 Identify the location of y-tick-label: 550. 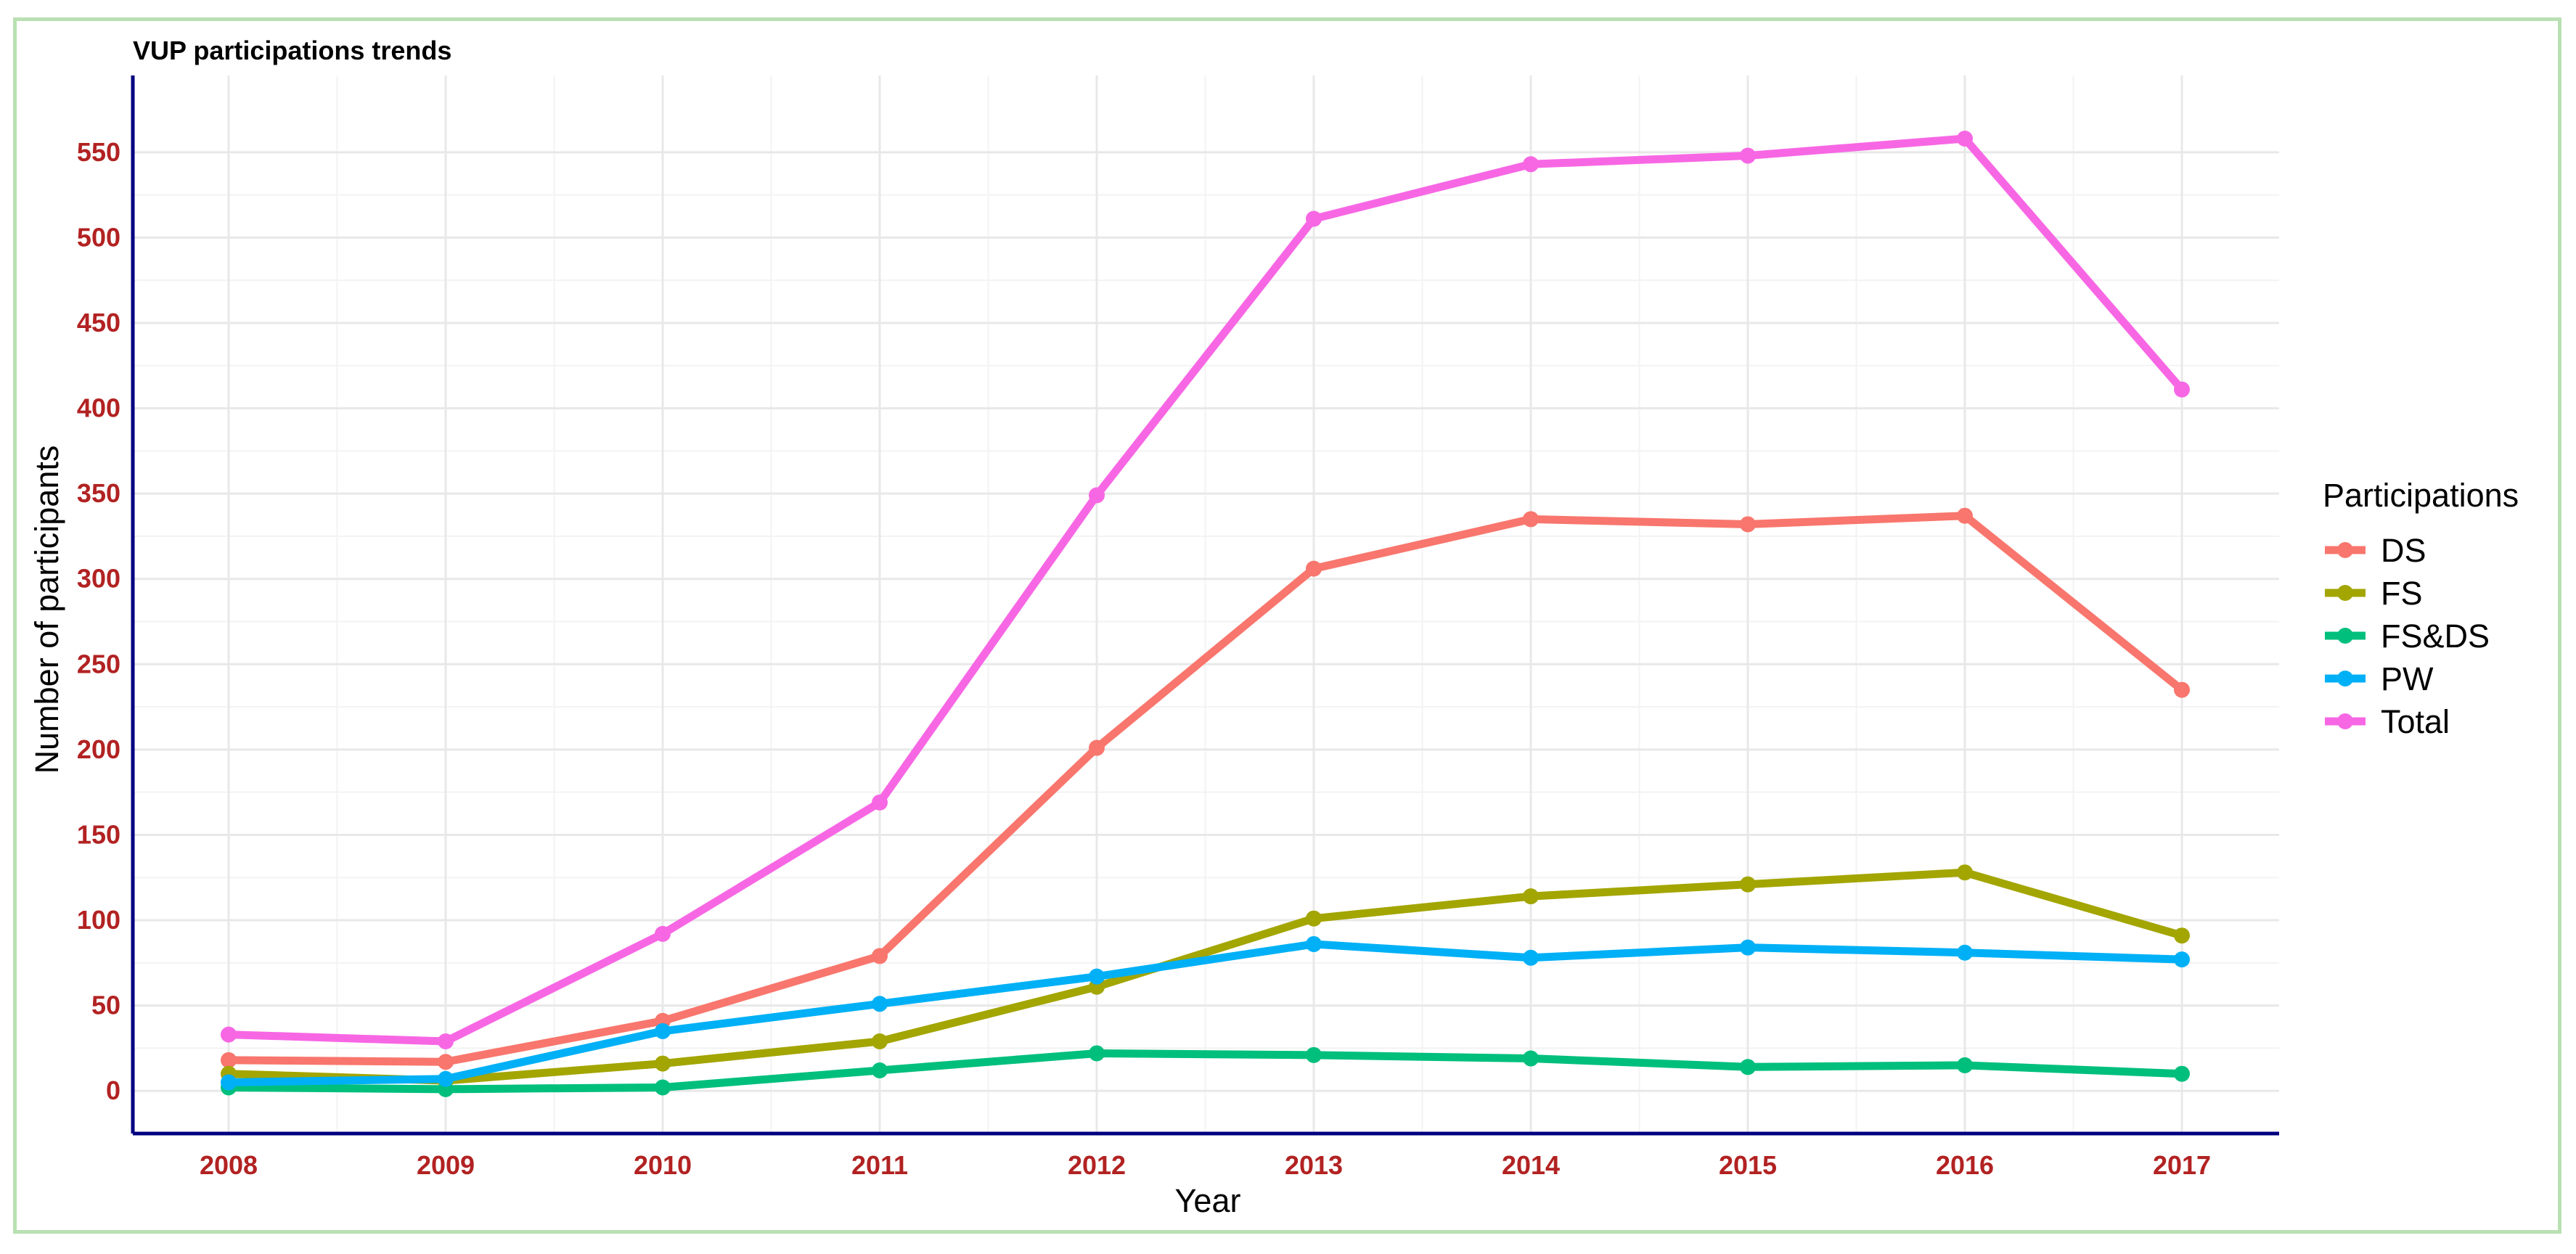
(99, 152).